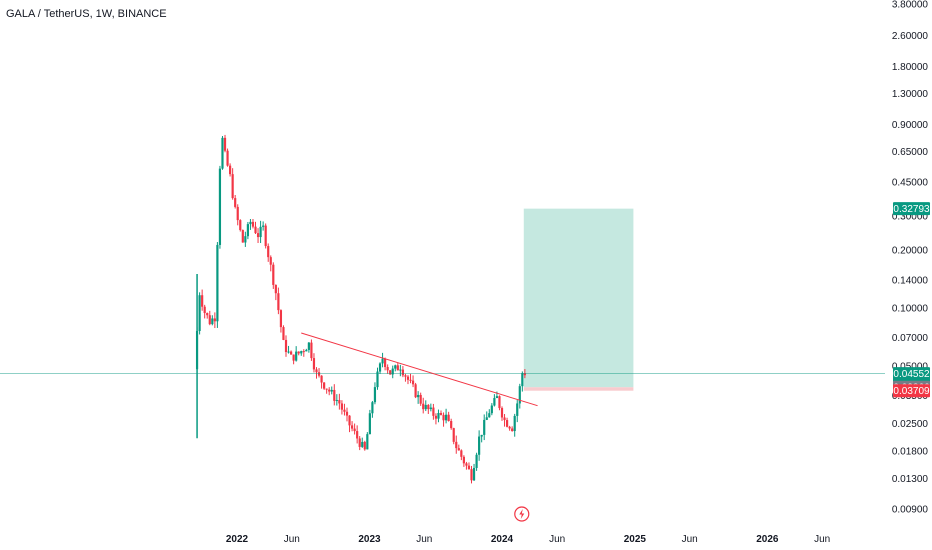 This screenshot has width=932, height=550. What do you see at coordinates (578, 298) in the screenshot?
I see `target-zone` at bounding box center [578, 298].